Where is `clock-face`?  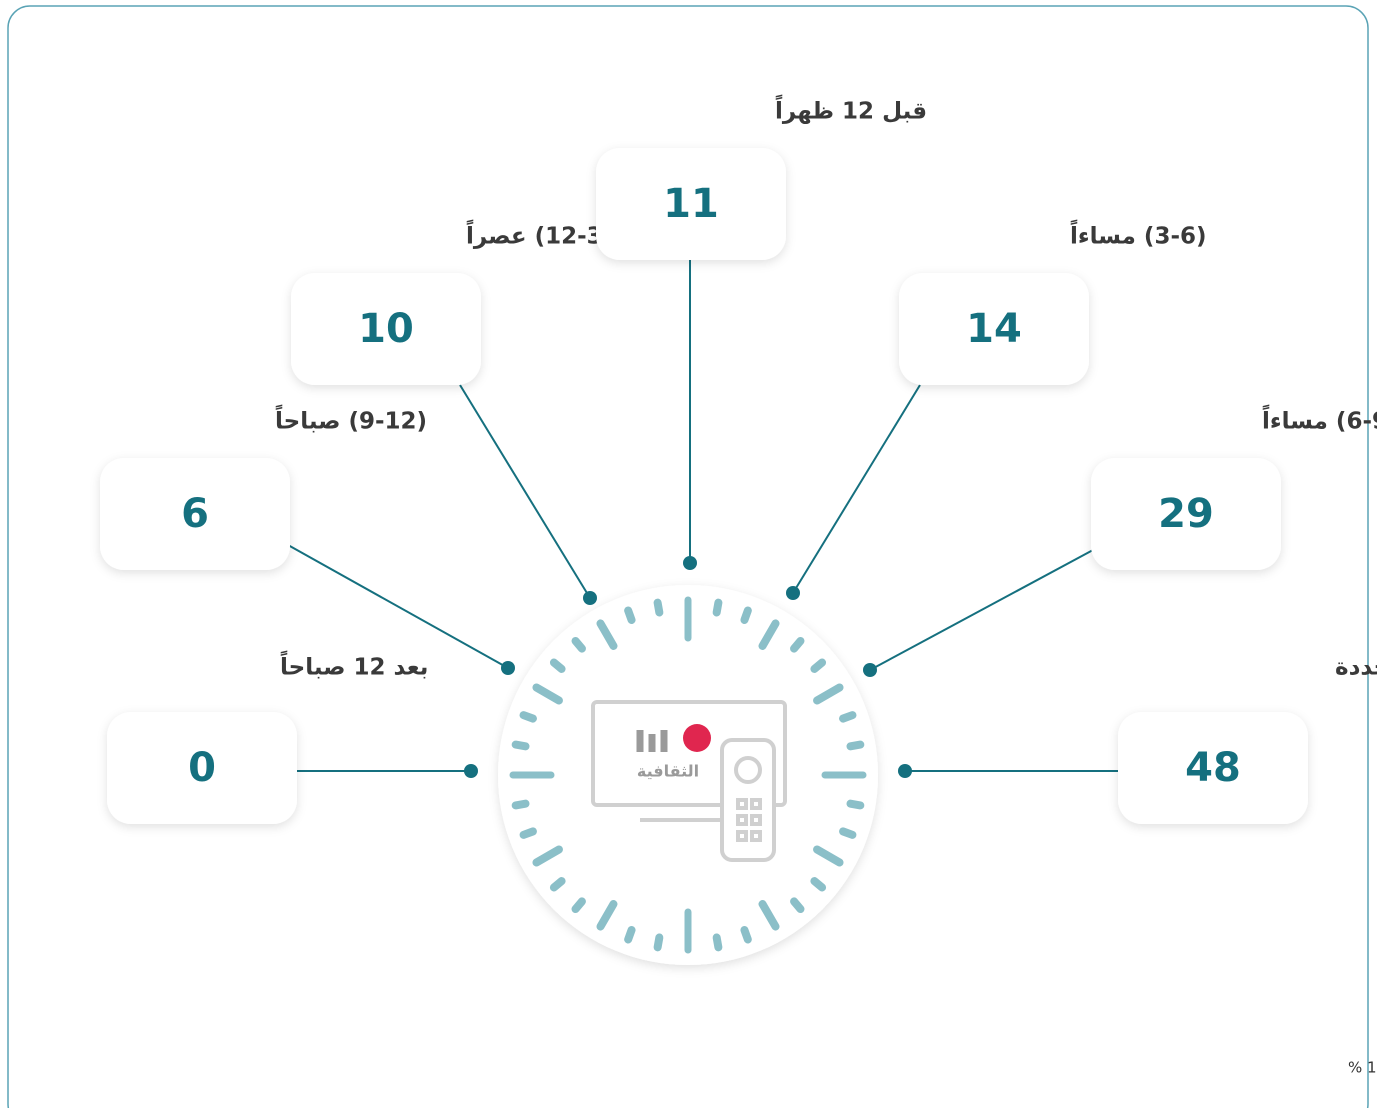 clock-face is located at coordinates (688, 775).